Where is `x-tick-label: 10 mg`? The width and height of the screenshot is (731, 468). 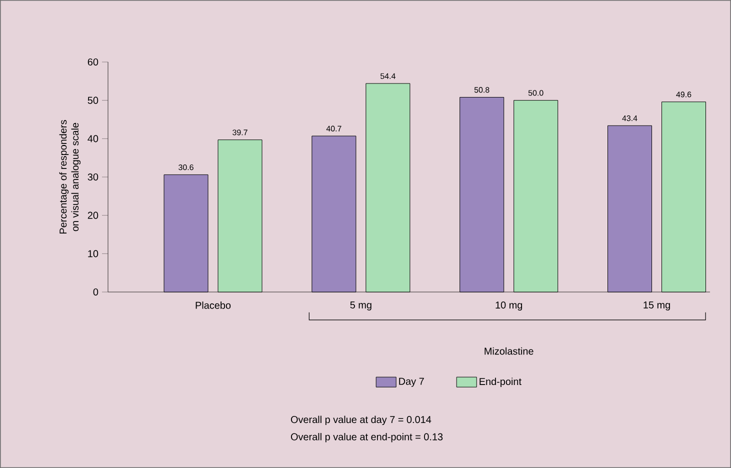
x-tick-label: 10 mg is located at coordinates (509, 306).